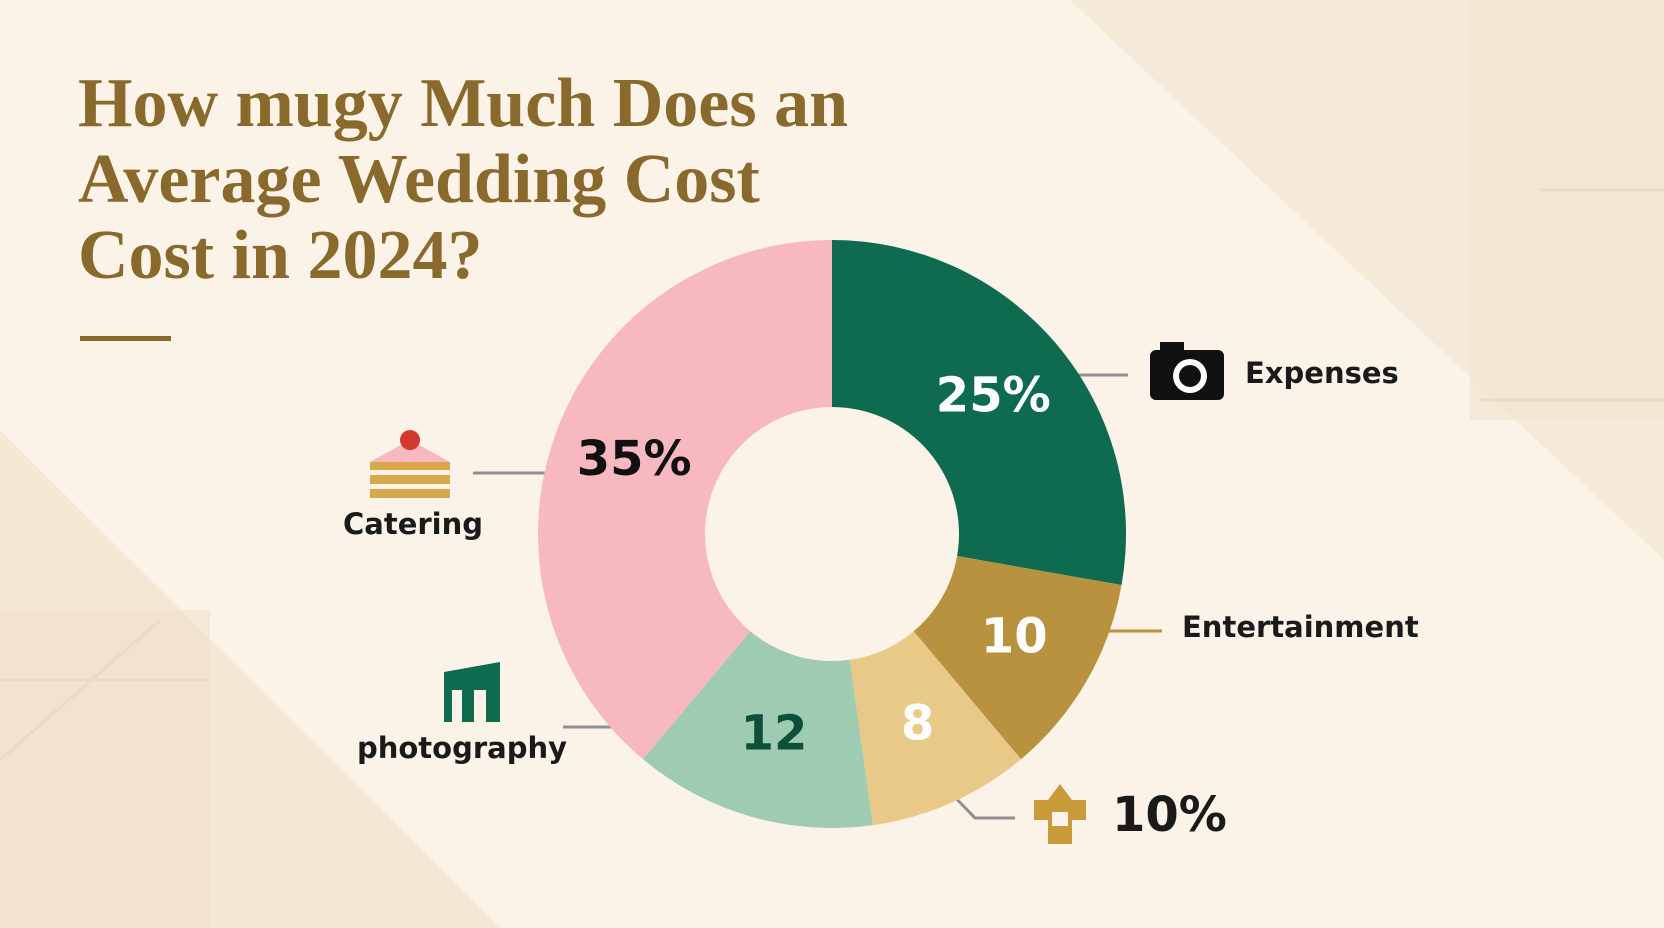  What do you see at coordinates (419, 179) in the screenshot?
I see `title-line: Average Wedding Cost` at bounding box center [419, 179].